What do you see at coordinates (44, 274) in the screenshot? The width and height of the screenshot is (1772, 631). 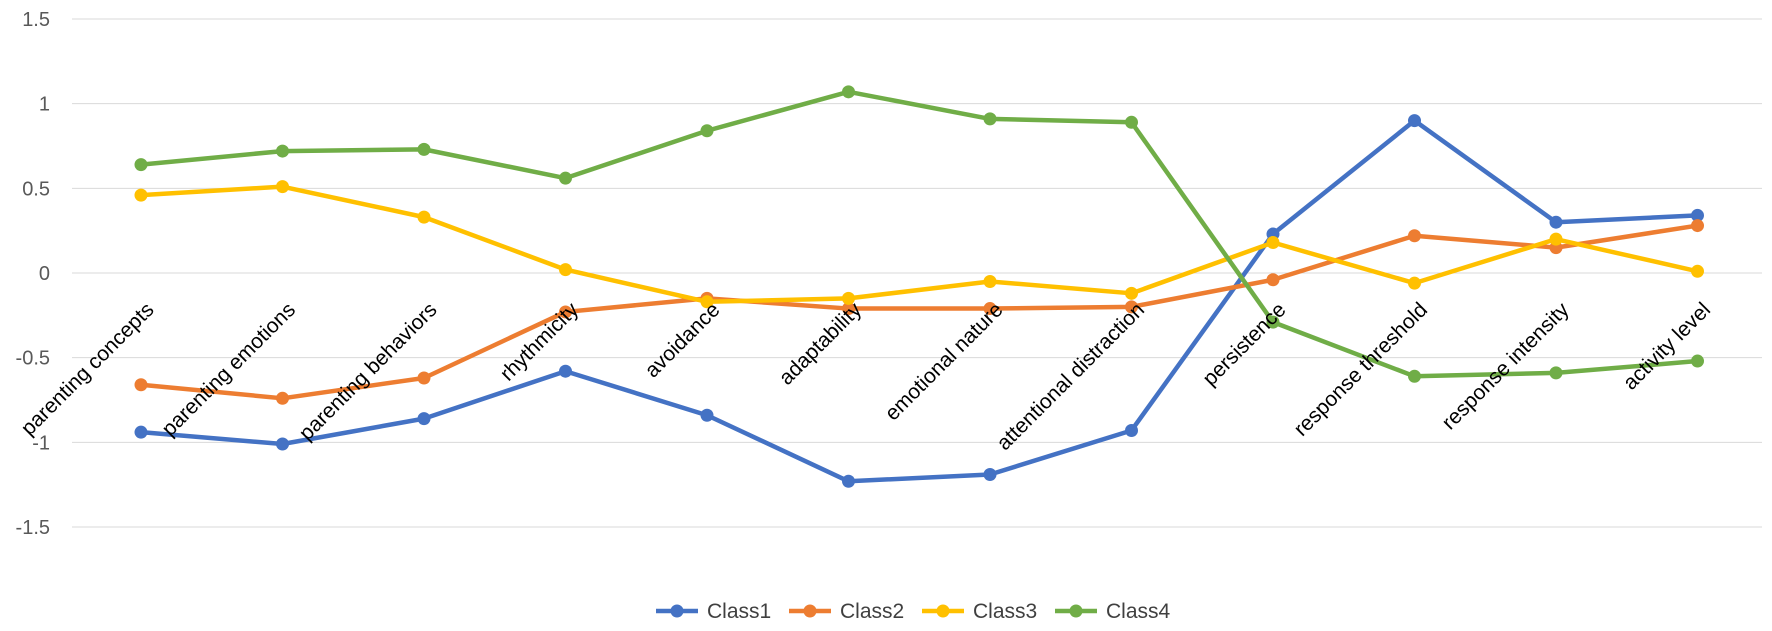 I see `y-tick-label: 0` at bounding box center [44, 274].